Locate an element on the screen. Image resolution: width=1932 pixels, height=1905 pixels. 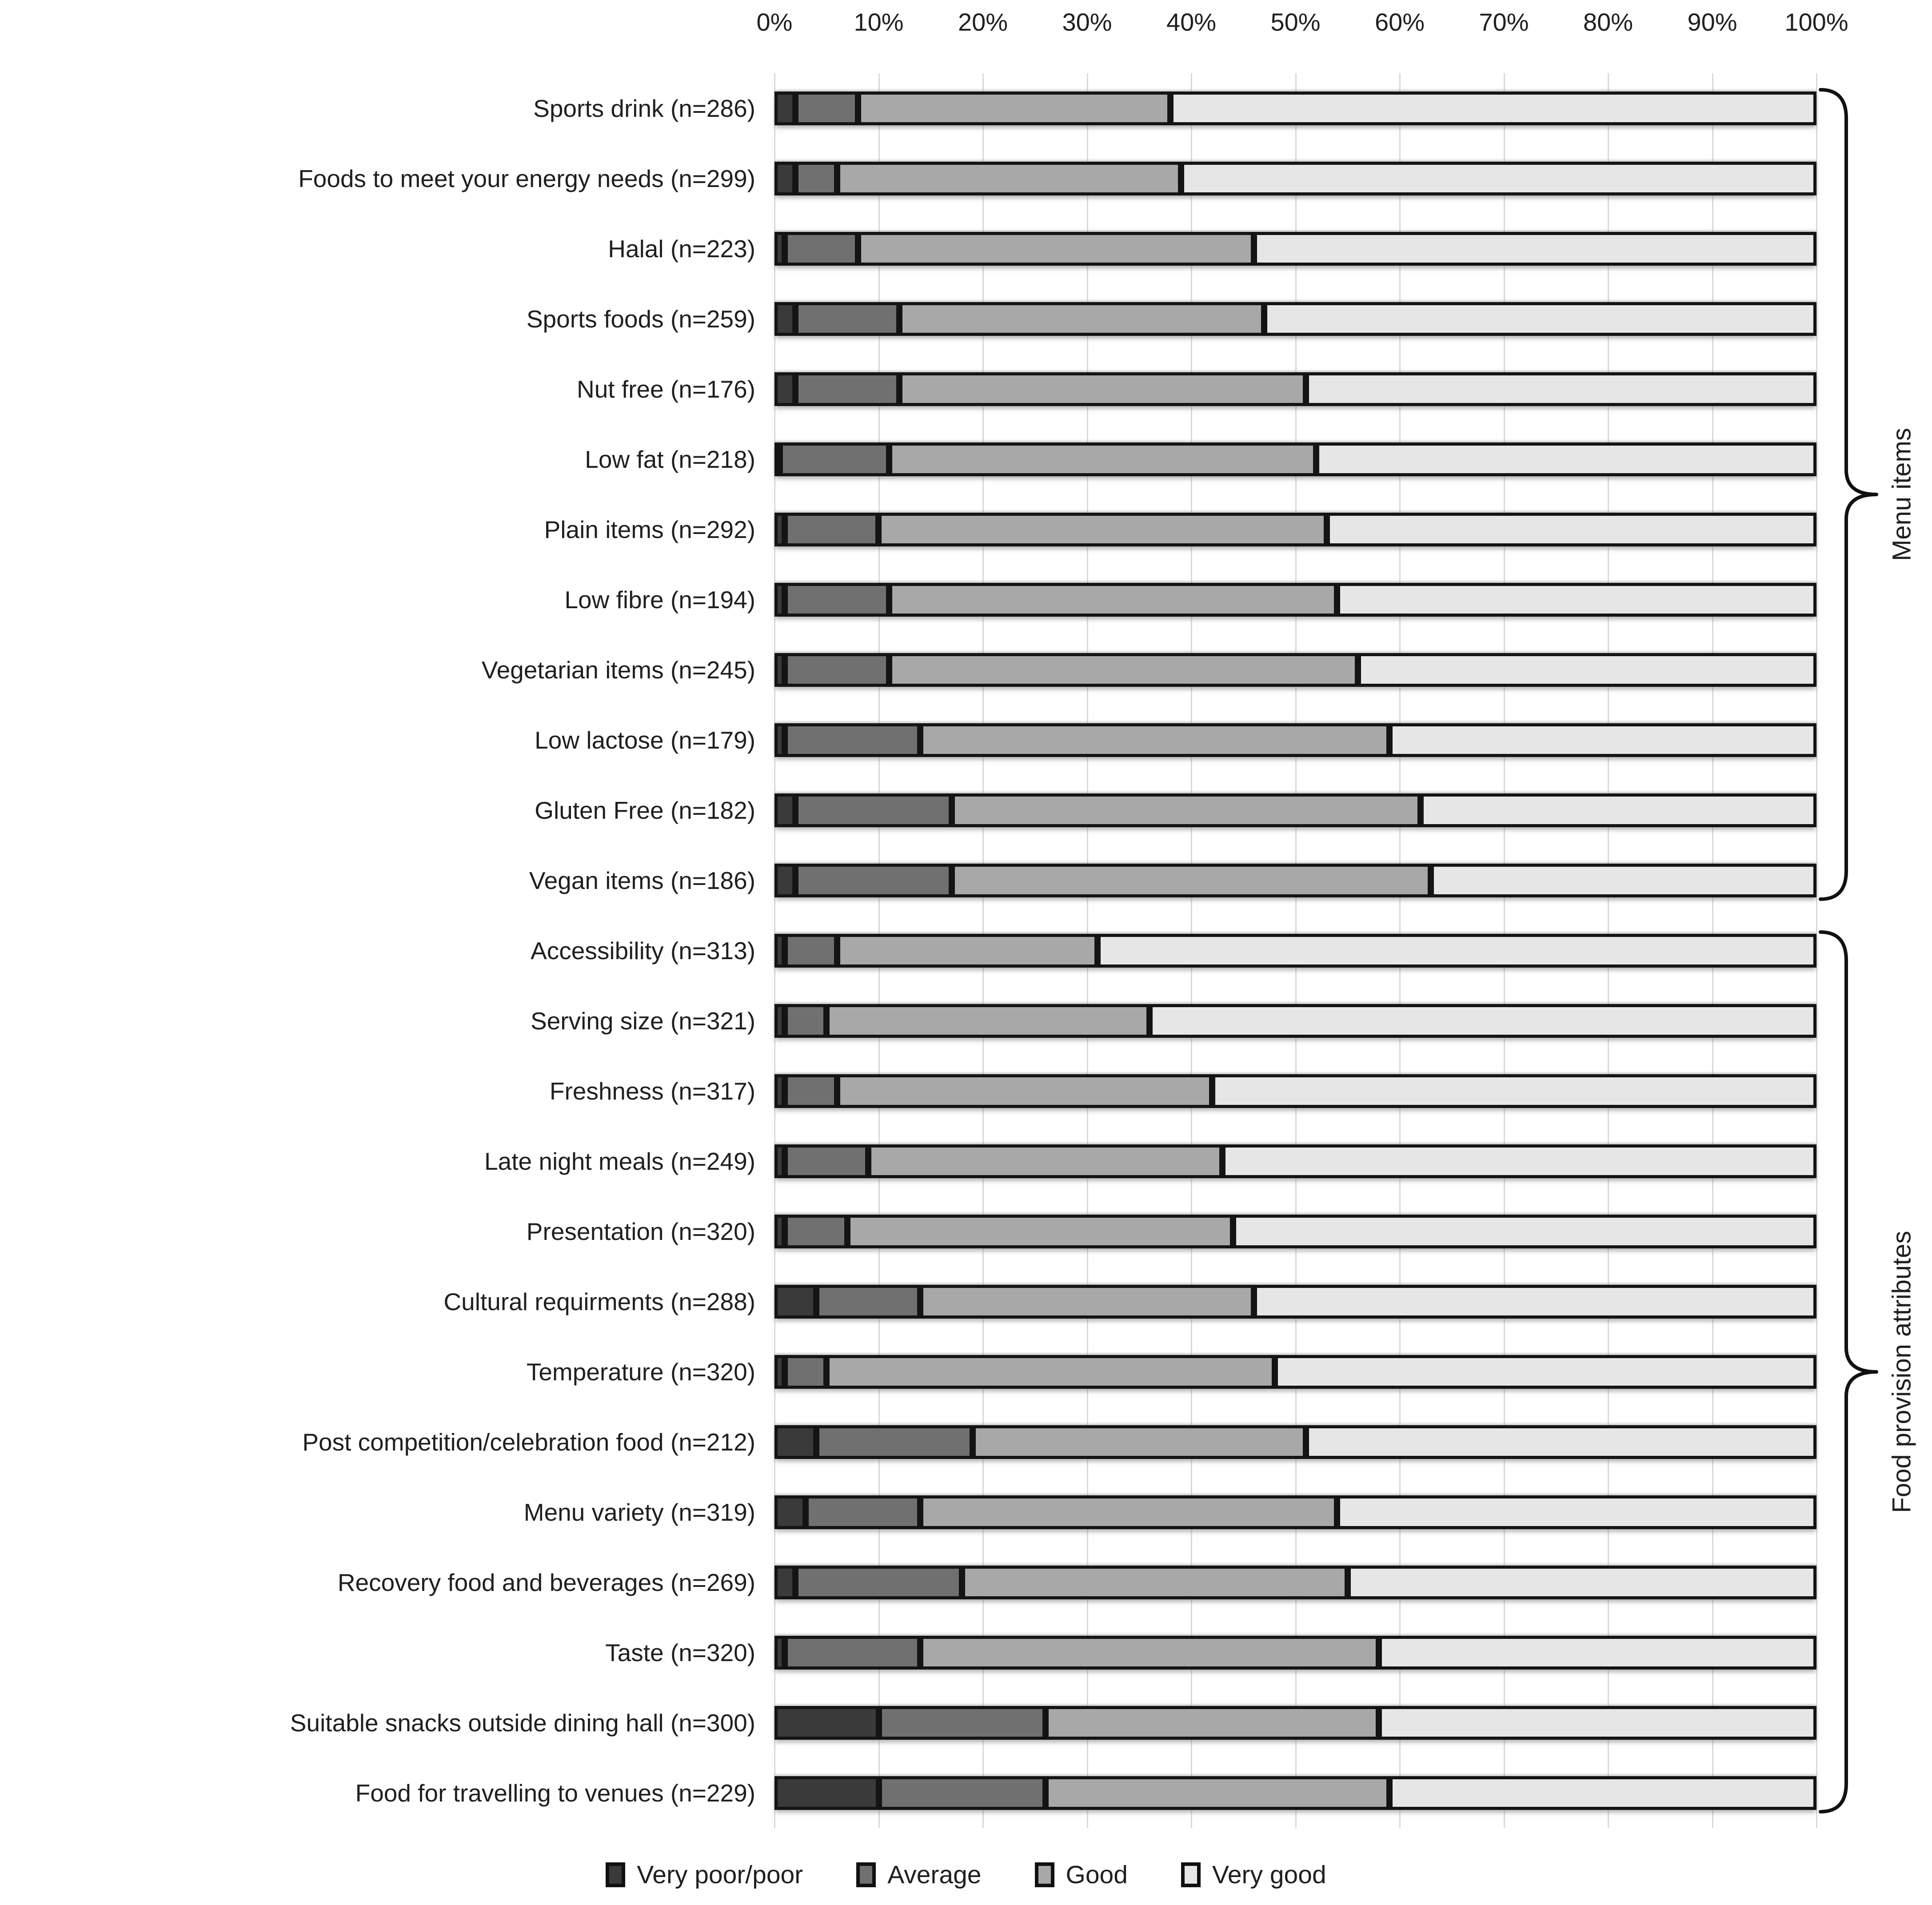
category-label: Plain items (n=292) is located at coordinates (649, 529).